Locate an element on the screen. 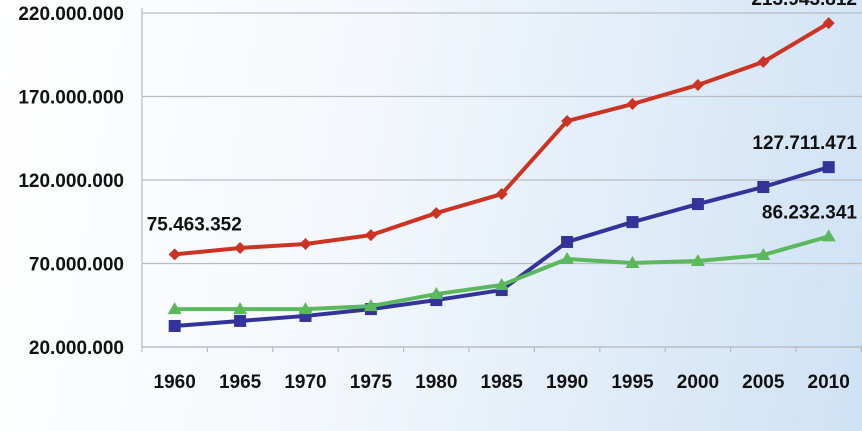  y-tick-label: 170.000.000 is located at coordinates (71, 98).